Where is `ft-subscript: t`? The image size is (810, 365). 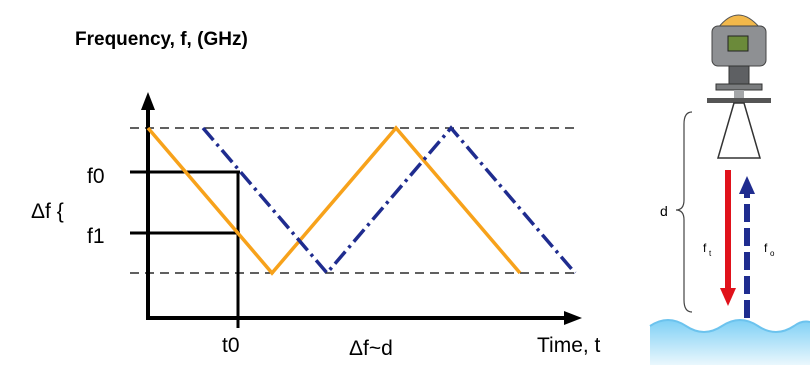 ft-subscript: t is located at coordinates (710, 253).